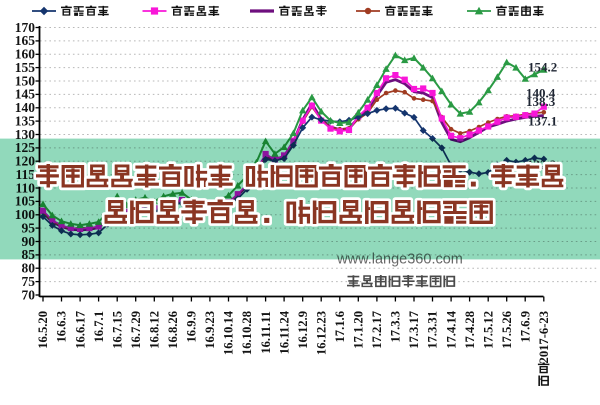  I want to click on svg-text: 170, so click(25, 27).